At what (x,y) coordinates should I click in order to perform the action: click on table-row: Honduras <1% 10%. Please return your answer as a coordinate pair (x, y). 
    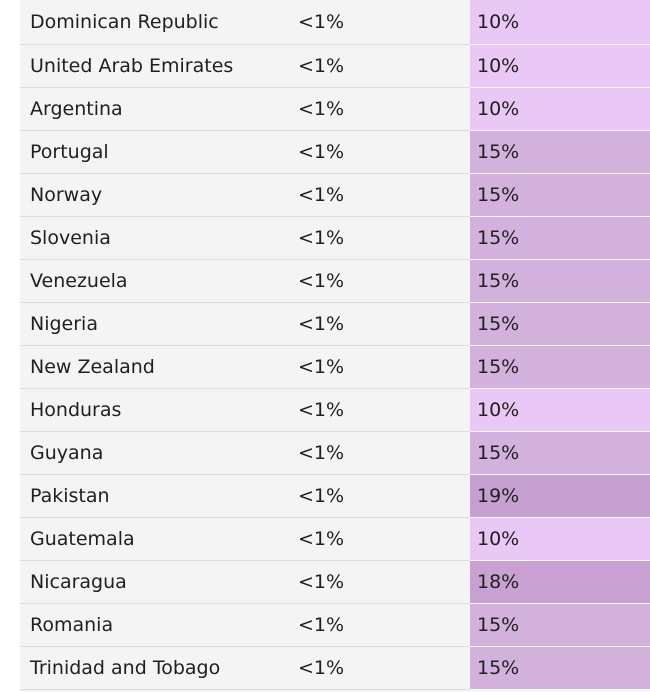
    Looking at the image, I should click on (335, 410).